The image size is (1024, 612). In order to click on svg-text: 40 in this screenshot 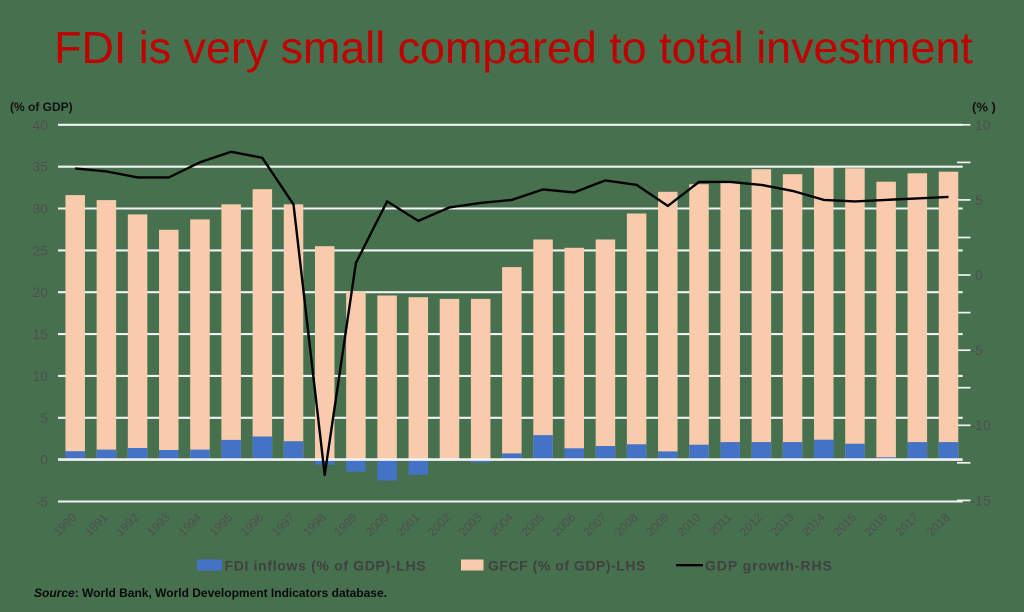, I will do `click(40, 125)`.